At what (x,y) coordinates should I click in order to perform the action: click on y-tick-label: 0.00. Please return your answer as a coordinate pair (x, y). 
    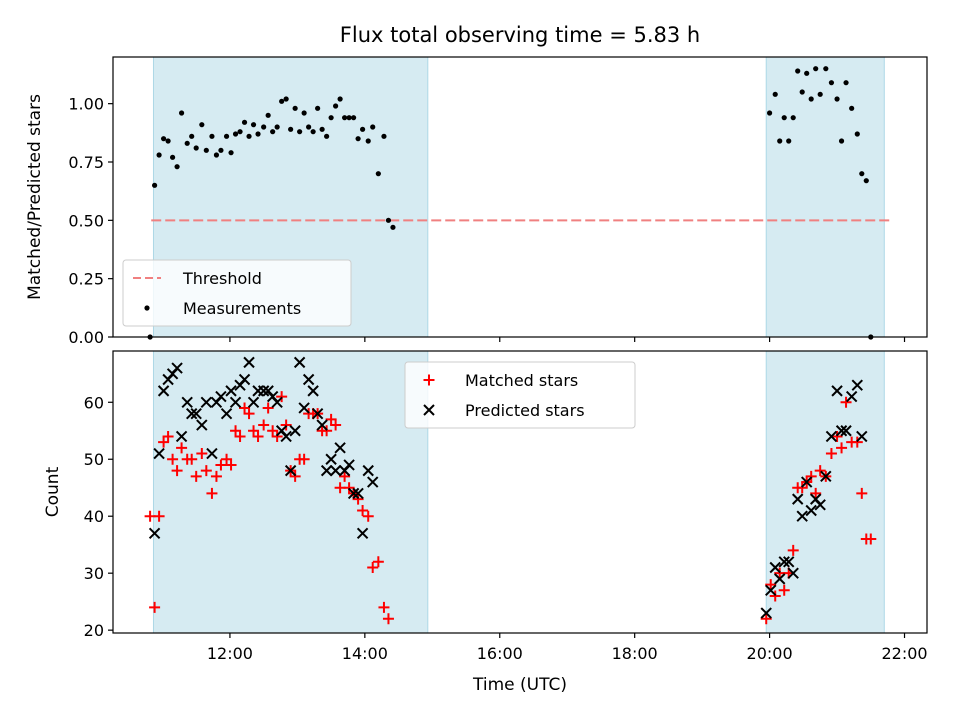
    Looking at the image, I should click on (86, 337).